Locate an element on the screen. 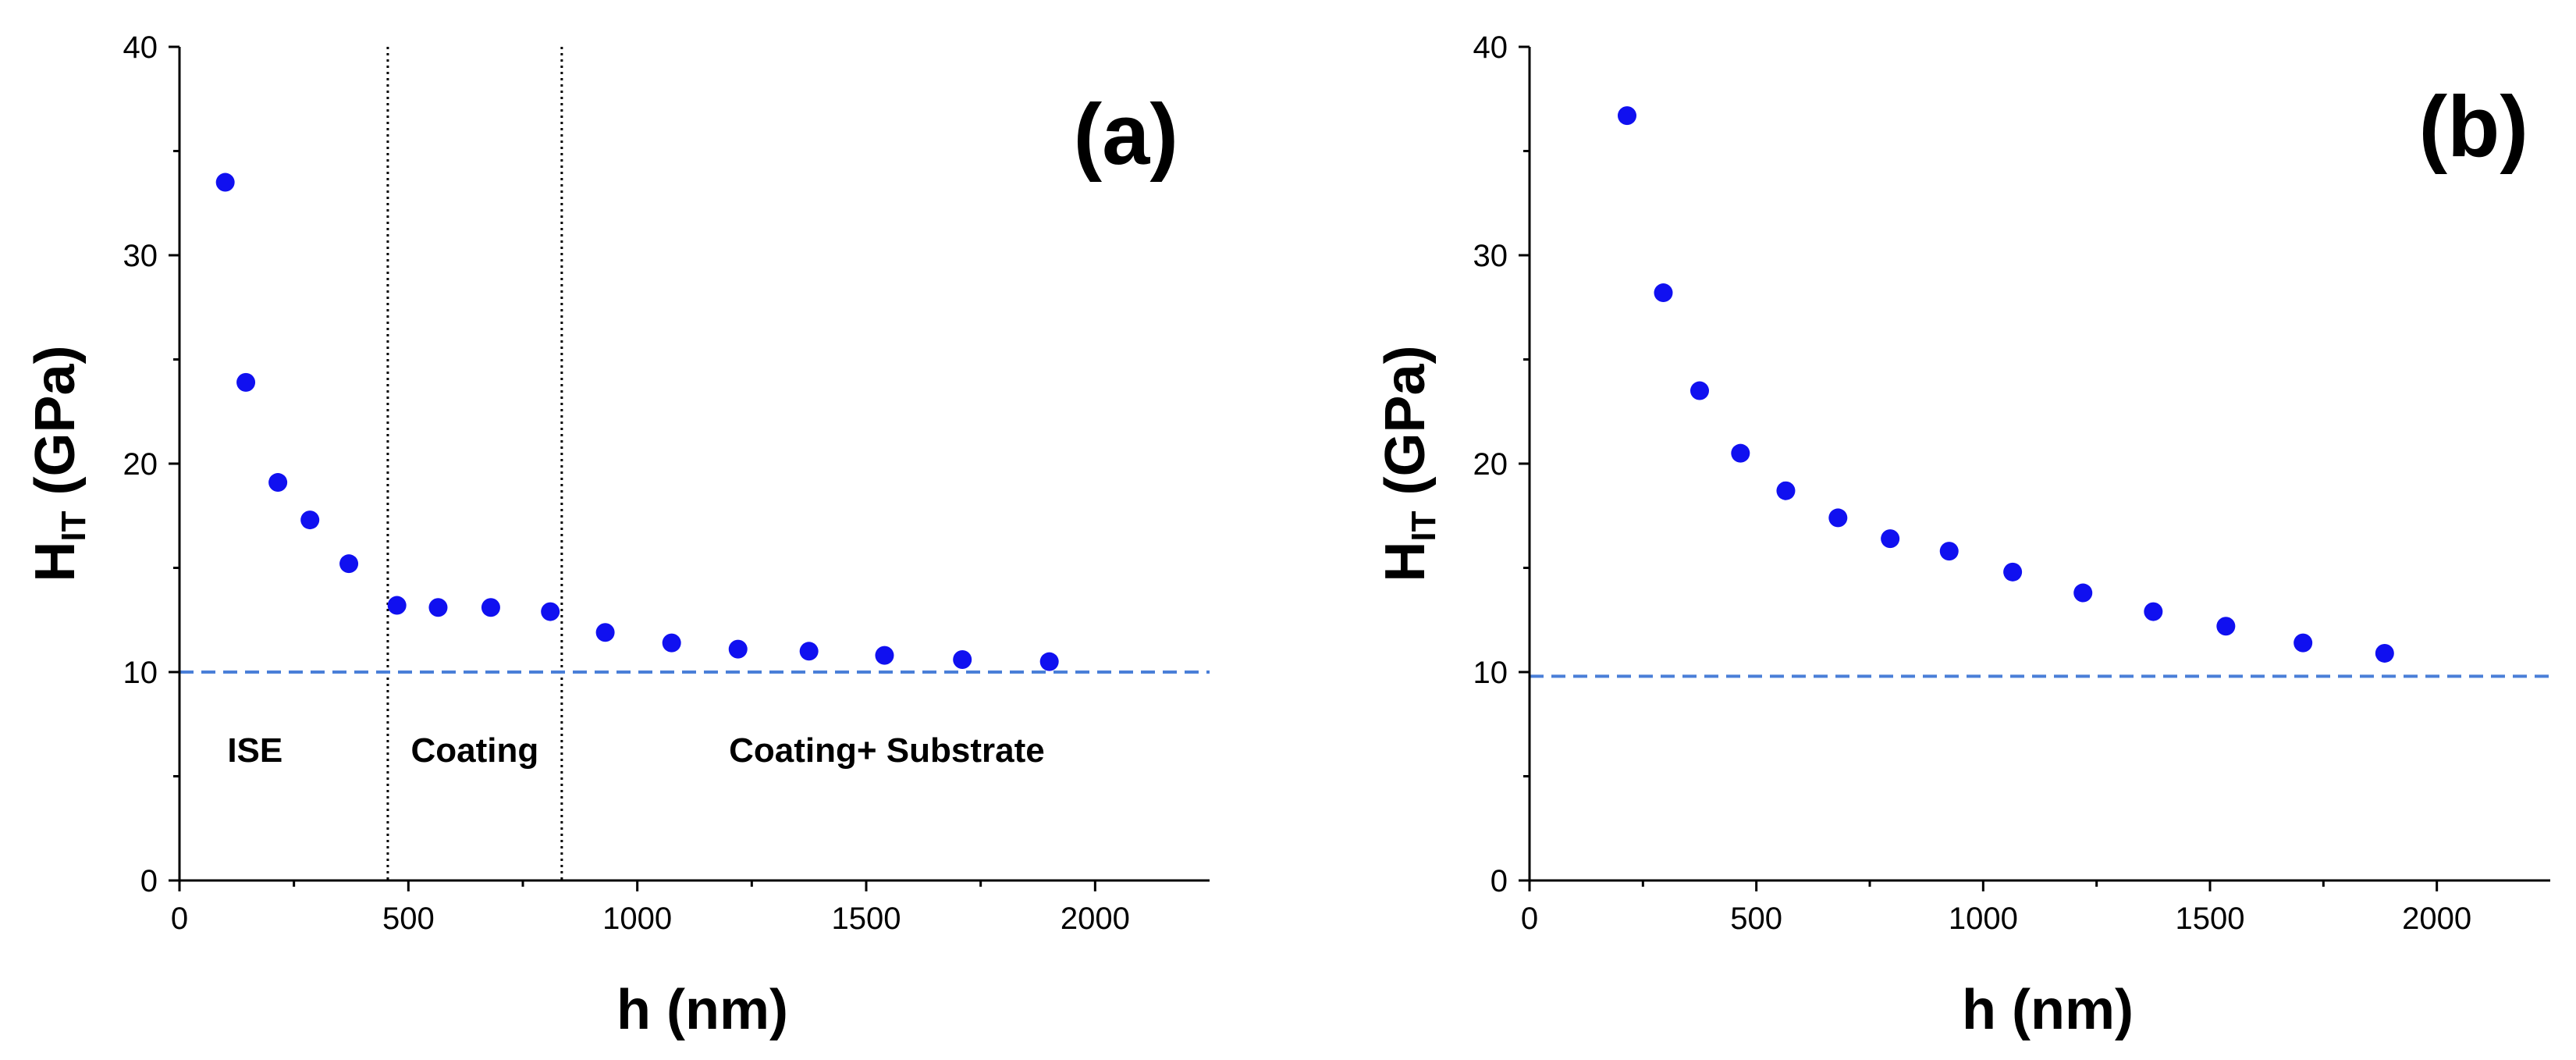  panel-label: (b) is located at coordinates (2473, 127).